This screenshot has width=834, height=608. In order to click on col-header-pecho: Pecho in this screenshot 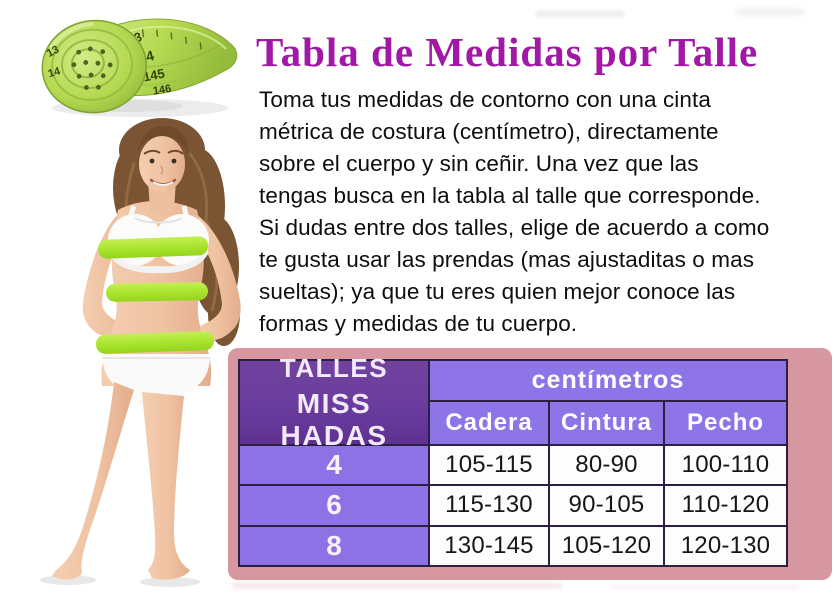, I will do `click(725, 423)`.